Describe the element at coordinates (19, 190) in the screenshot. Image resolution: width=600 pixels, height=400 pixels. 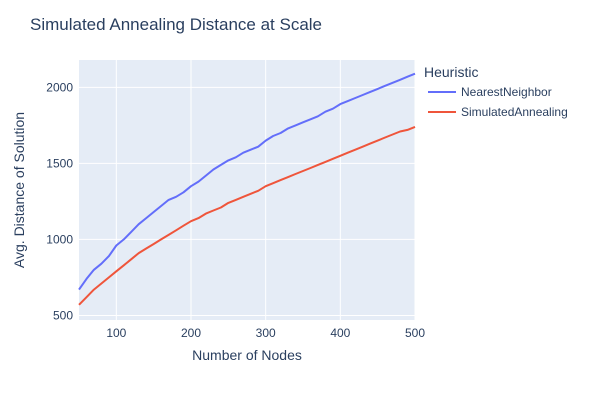
I see `y-axis-title: Avg. Distance of Solution` at that location.